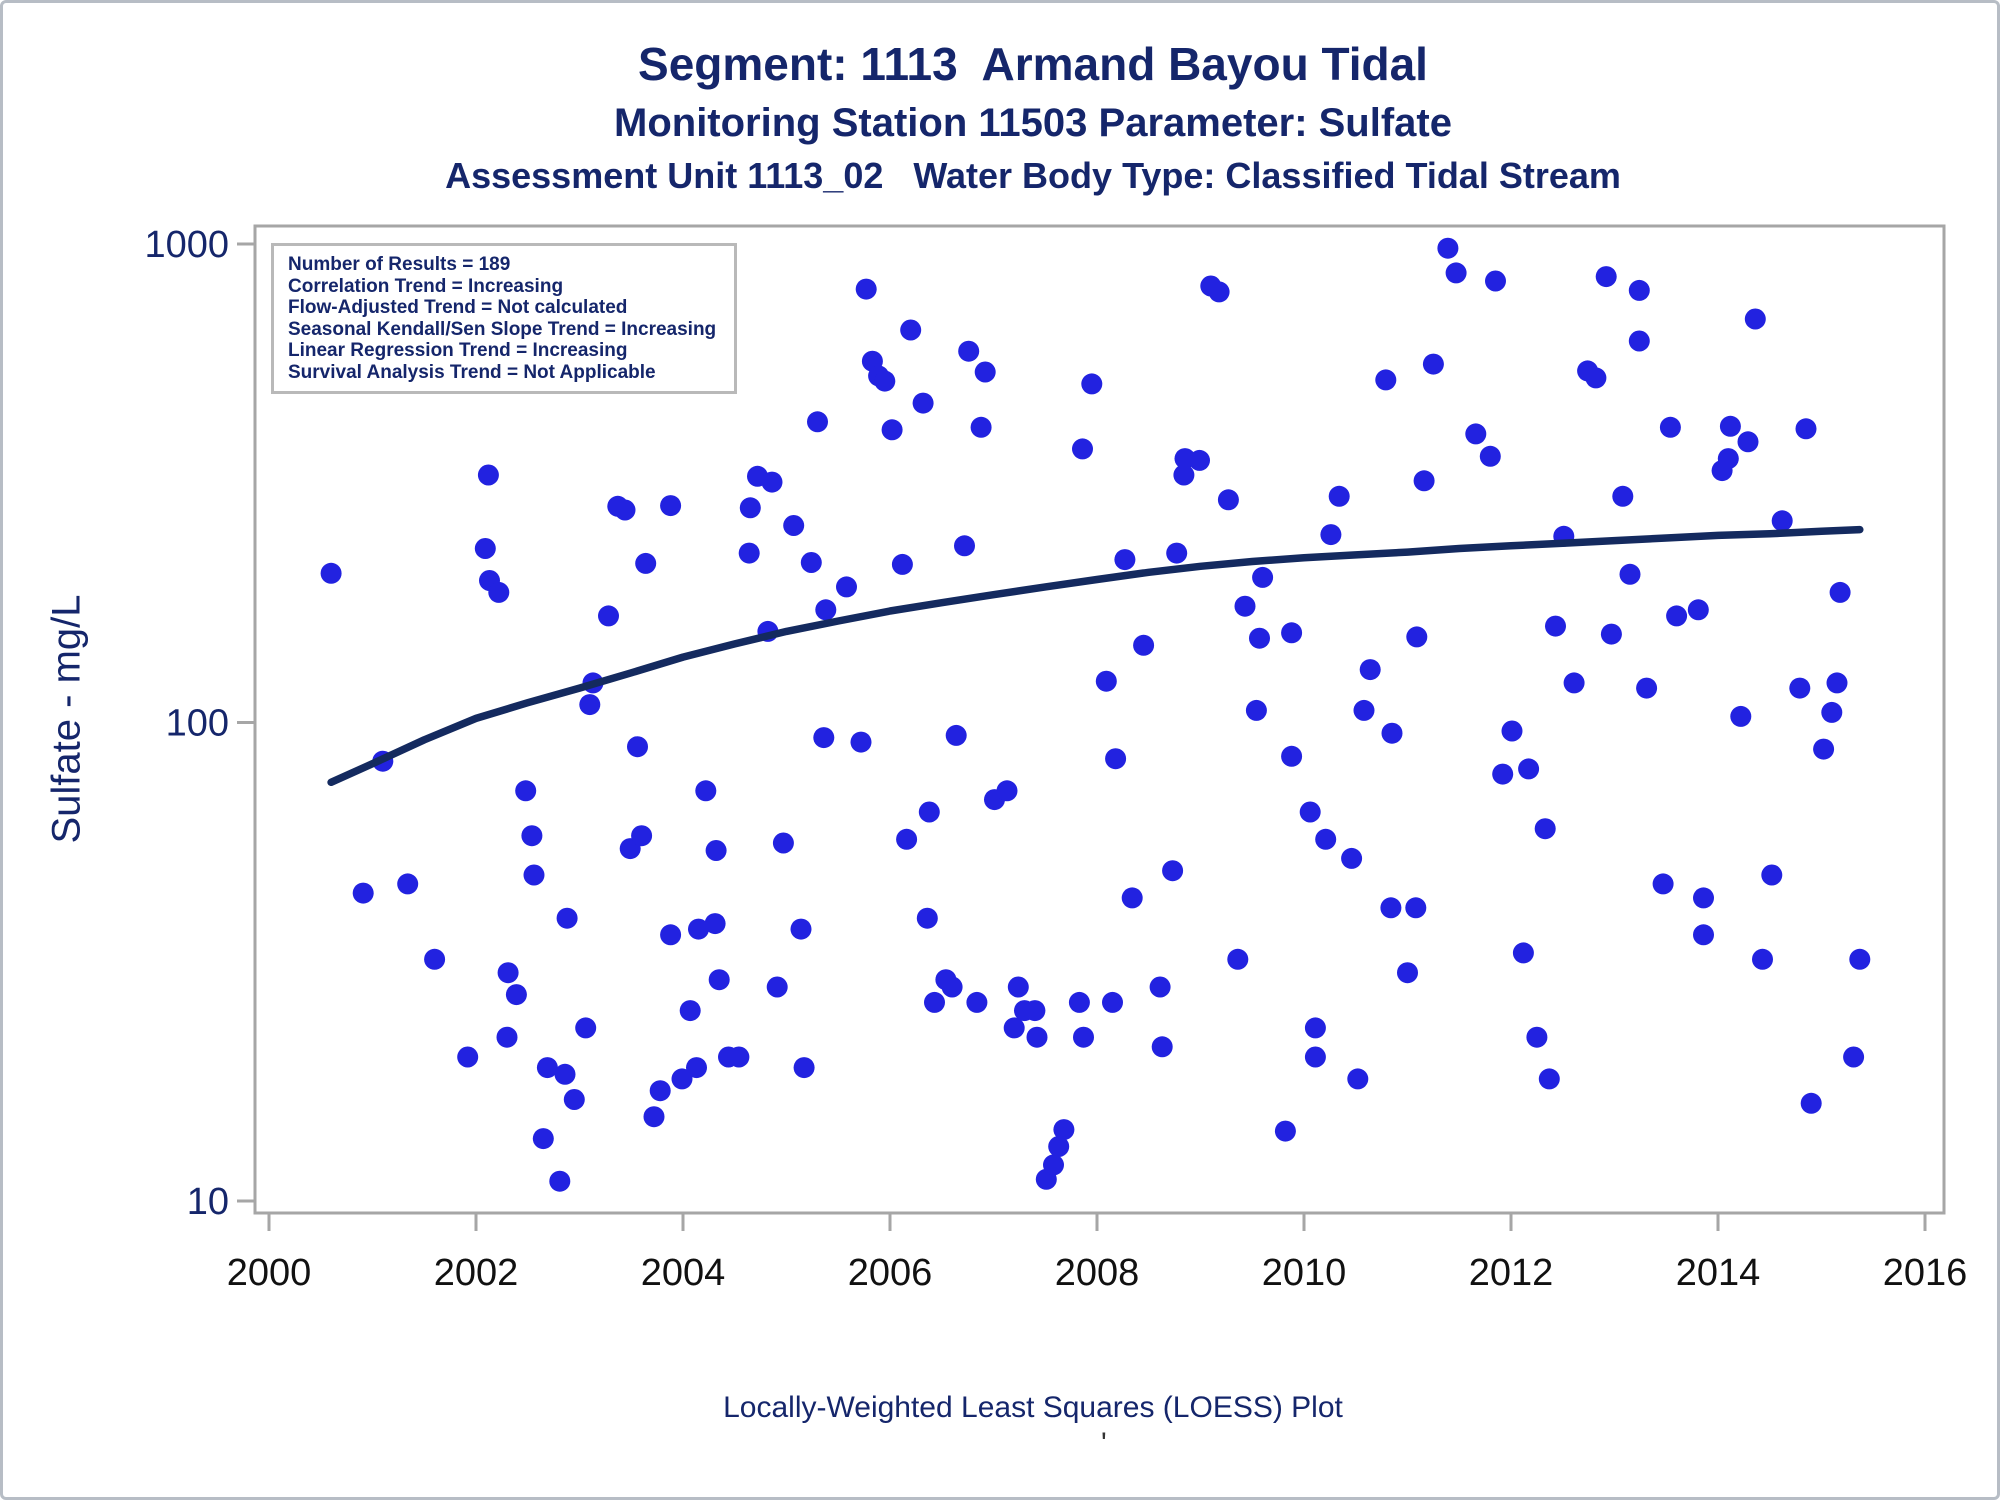  Describe the element at coordinates (186, 245) in the screenshot. I see `y-tick-label: 1000` at that location.